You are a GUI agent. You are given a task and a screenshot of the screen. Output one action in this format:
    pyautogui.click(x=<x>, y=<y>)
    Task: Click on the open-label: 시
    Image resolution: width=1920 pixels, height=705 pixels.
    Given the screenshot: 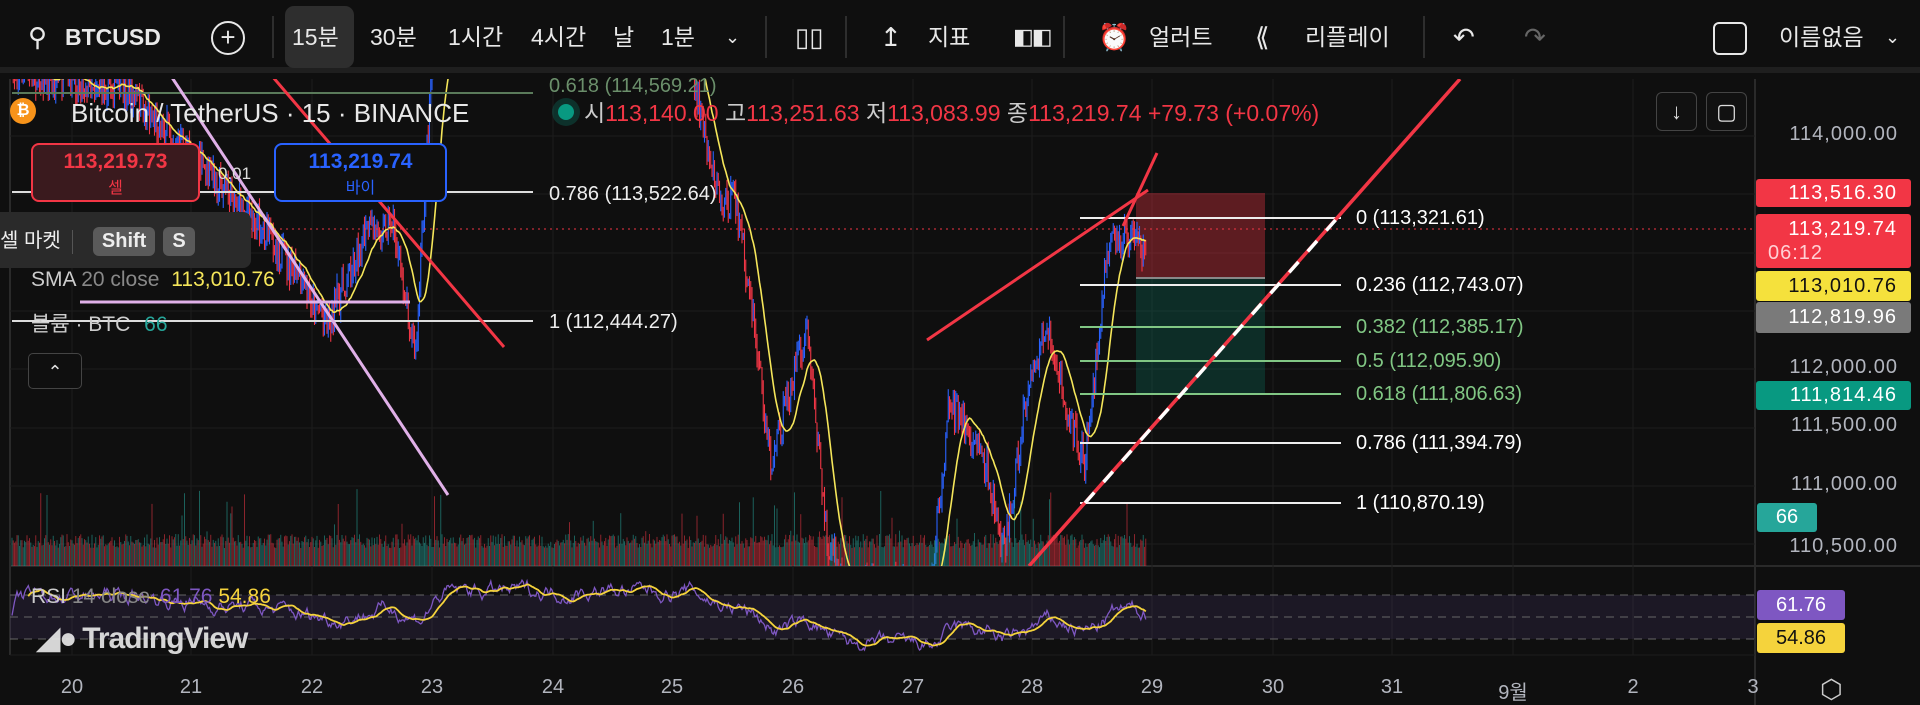 What is the action you would take?
    pyautogui.click(x=595, y=113)
    